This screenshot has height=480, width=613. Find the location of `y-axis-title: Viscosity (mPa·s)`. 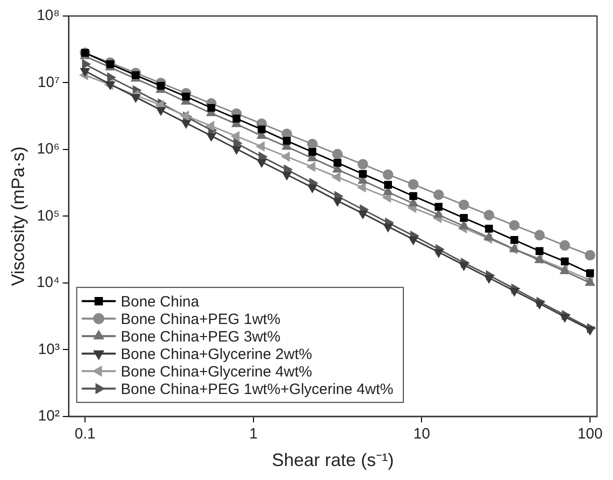

y-axis-title: Viscosity (mPa·s) is located at coordinates (18, 216).